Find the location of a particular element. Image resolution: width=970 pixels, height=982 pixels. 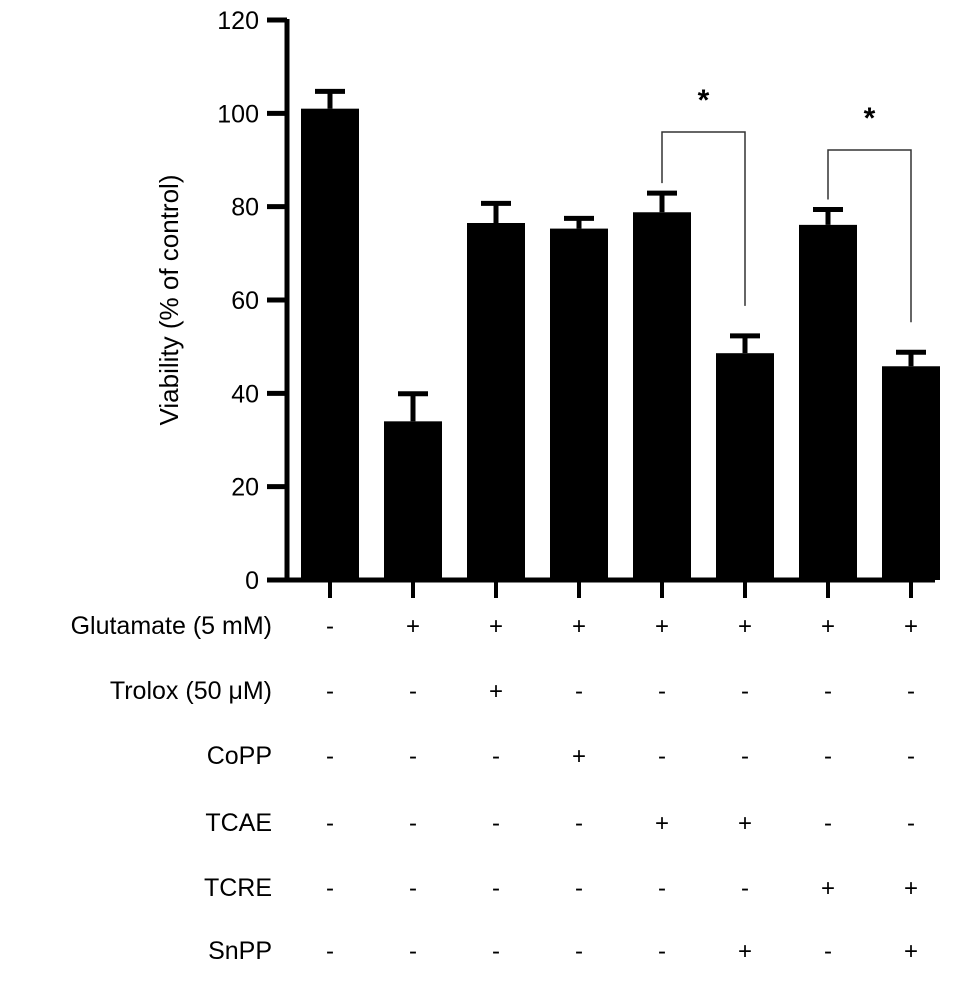

significance-brackets: ** is located at coordinates (786, 203).